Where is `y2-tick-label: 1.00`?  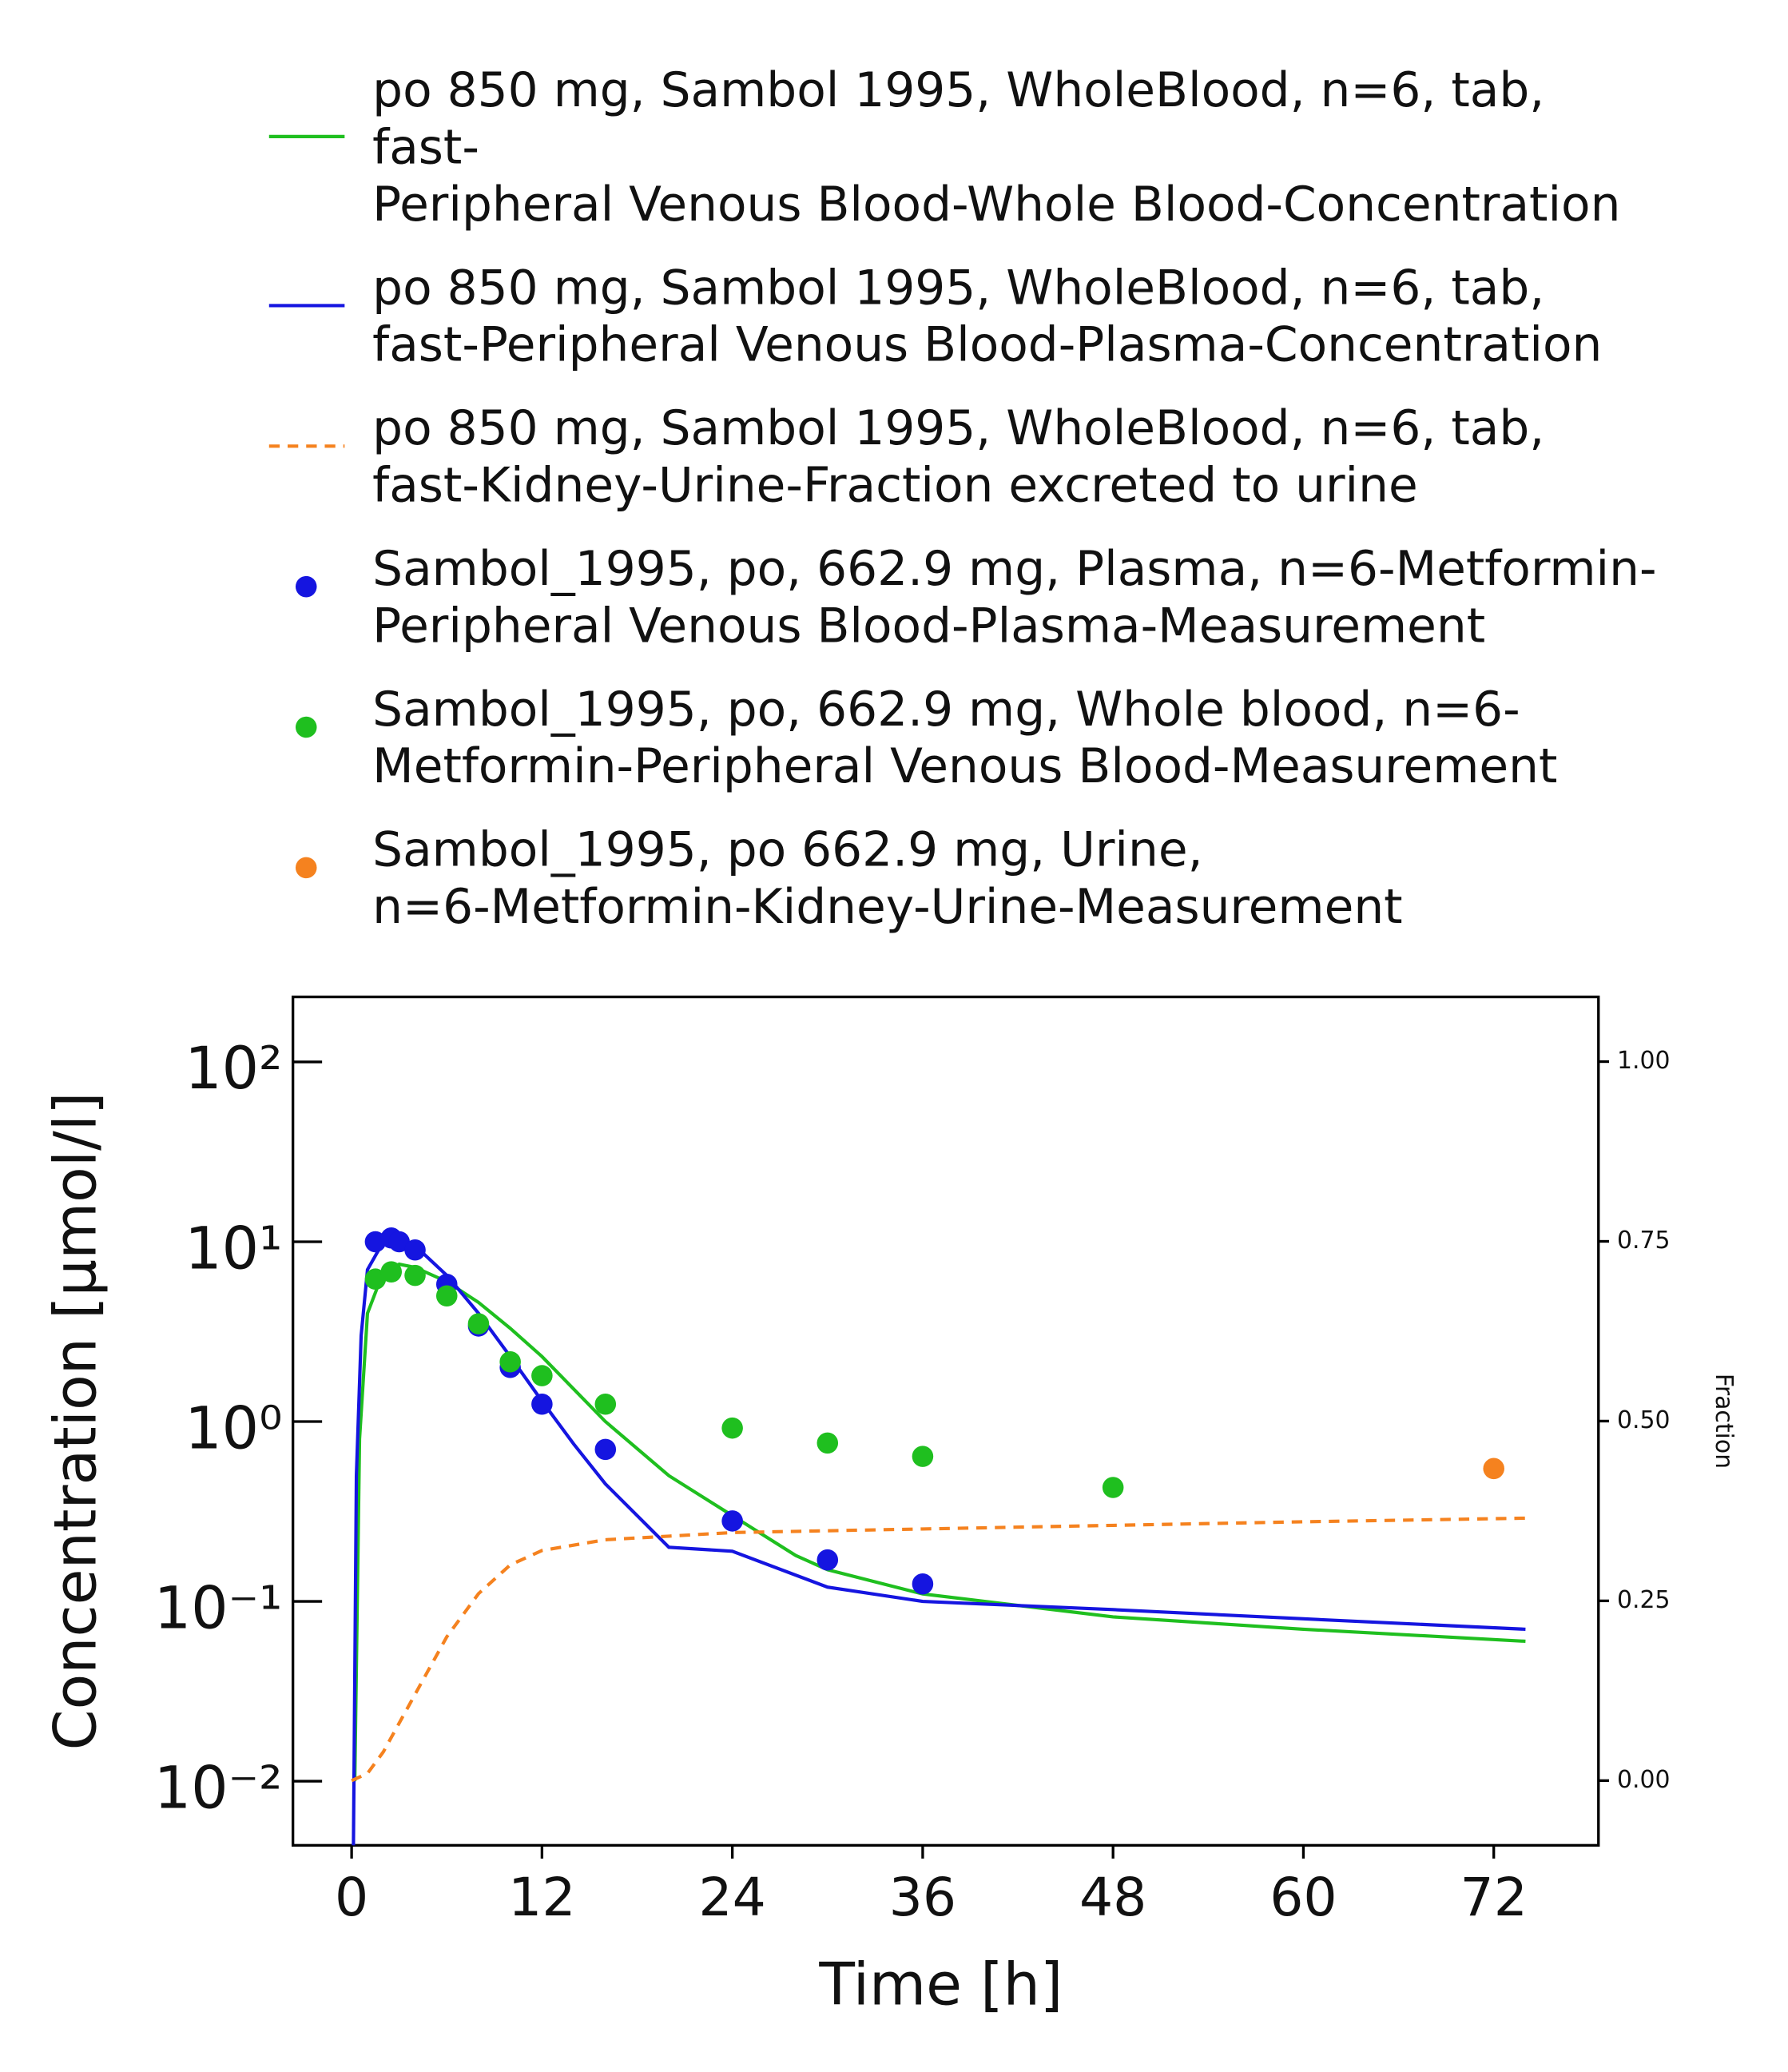
y2-tick-label: 1.00 is located at coordinates (1643, 1061).